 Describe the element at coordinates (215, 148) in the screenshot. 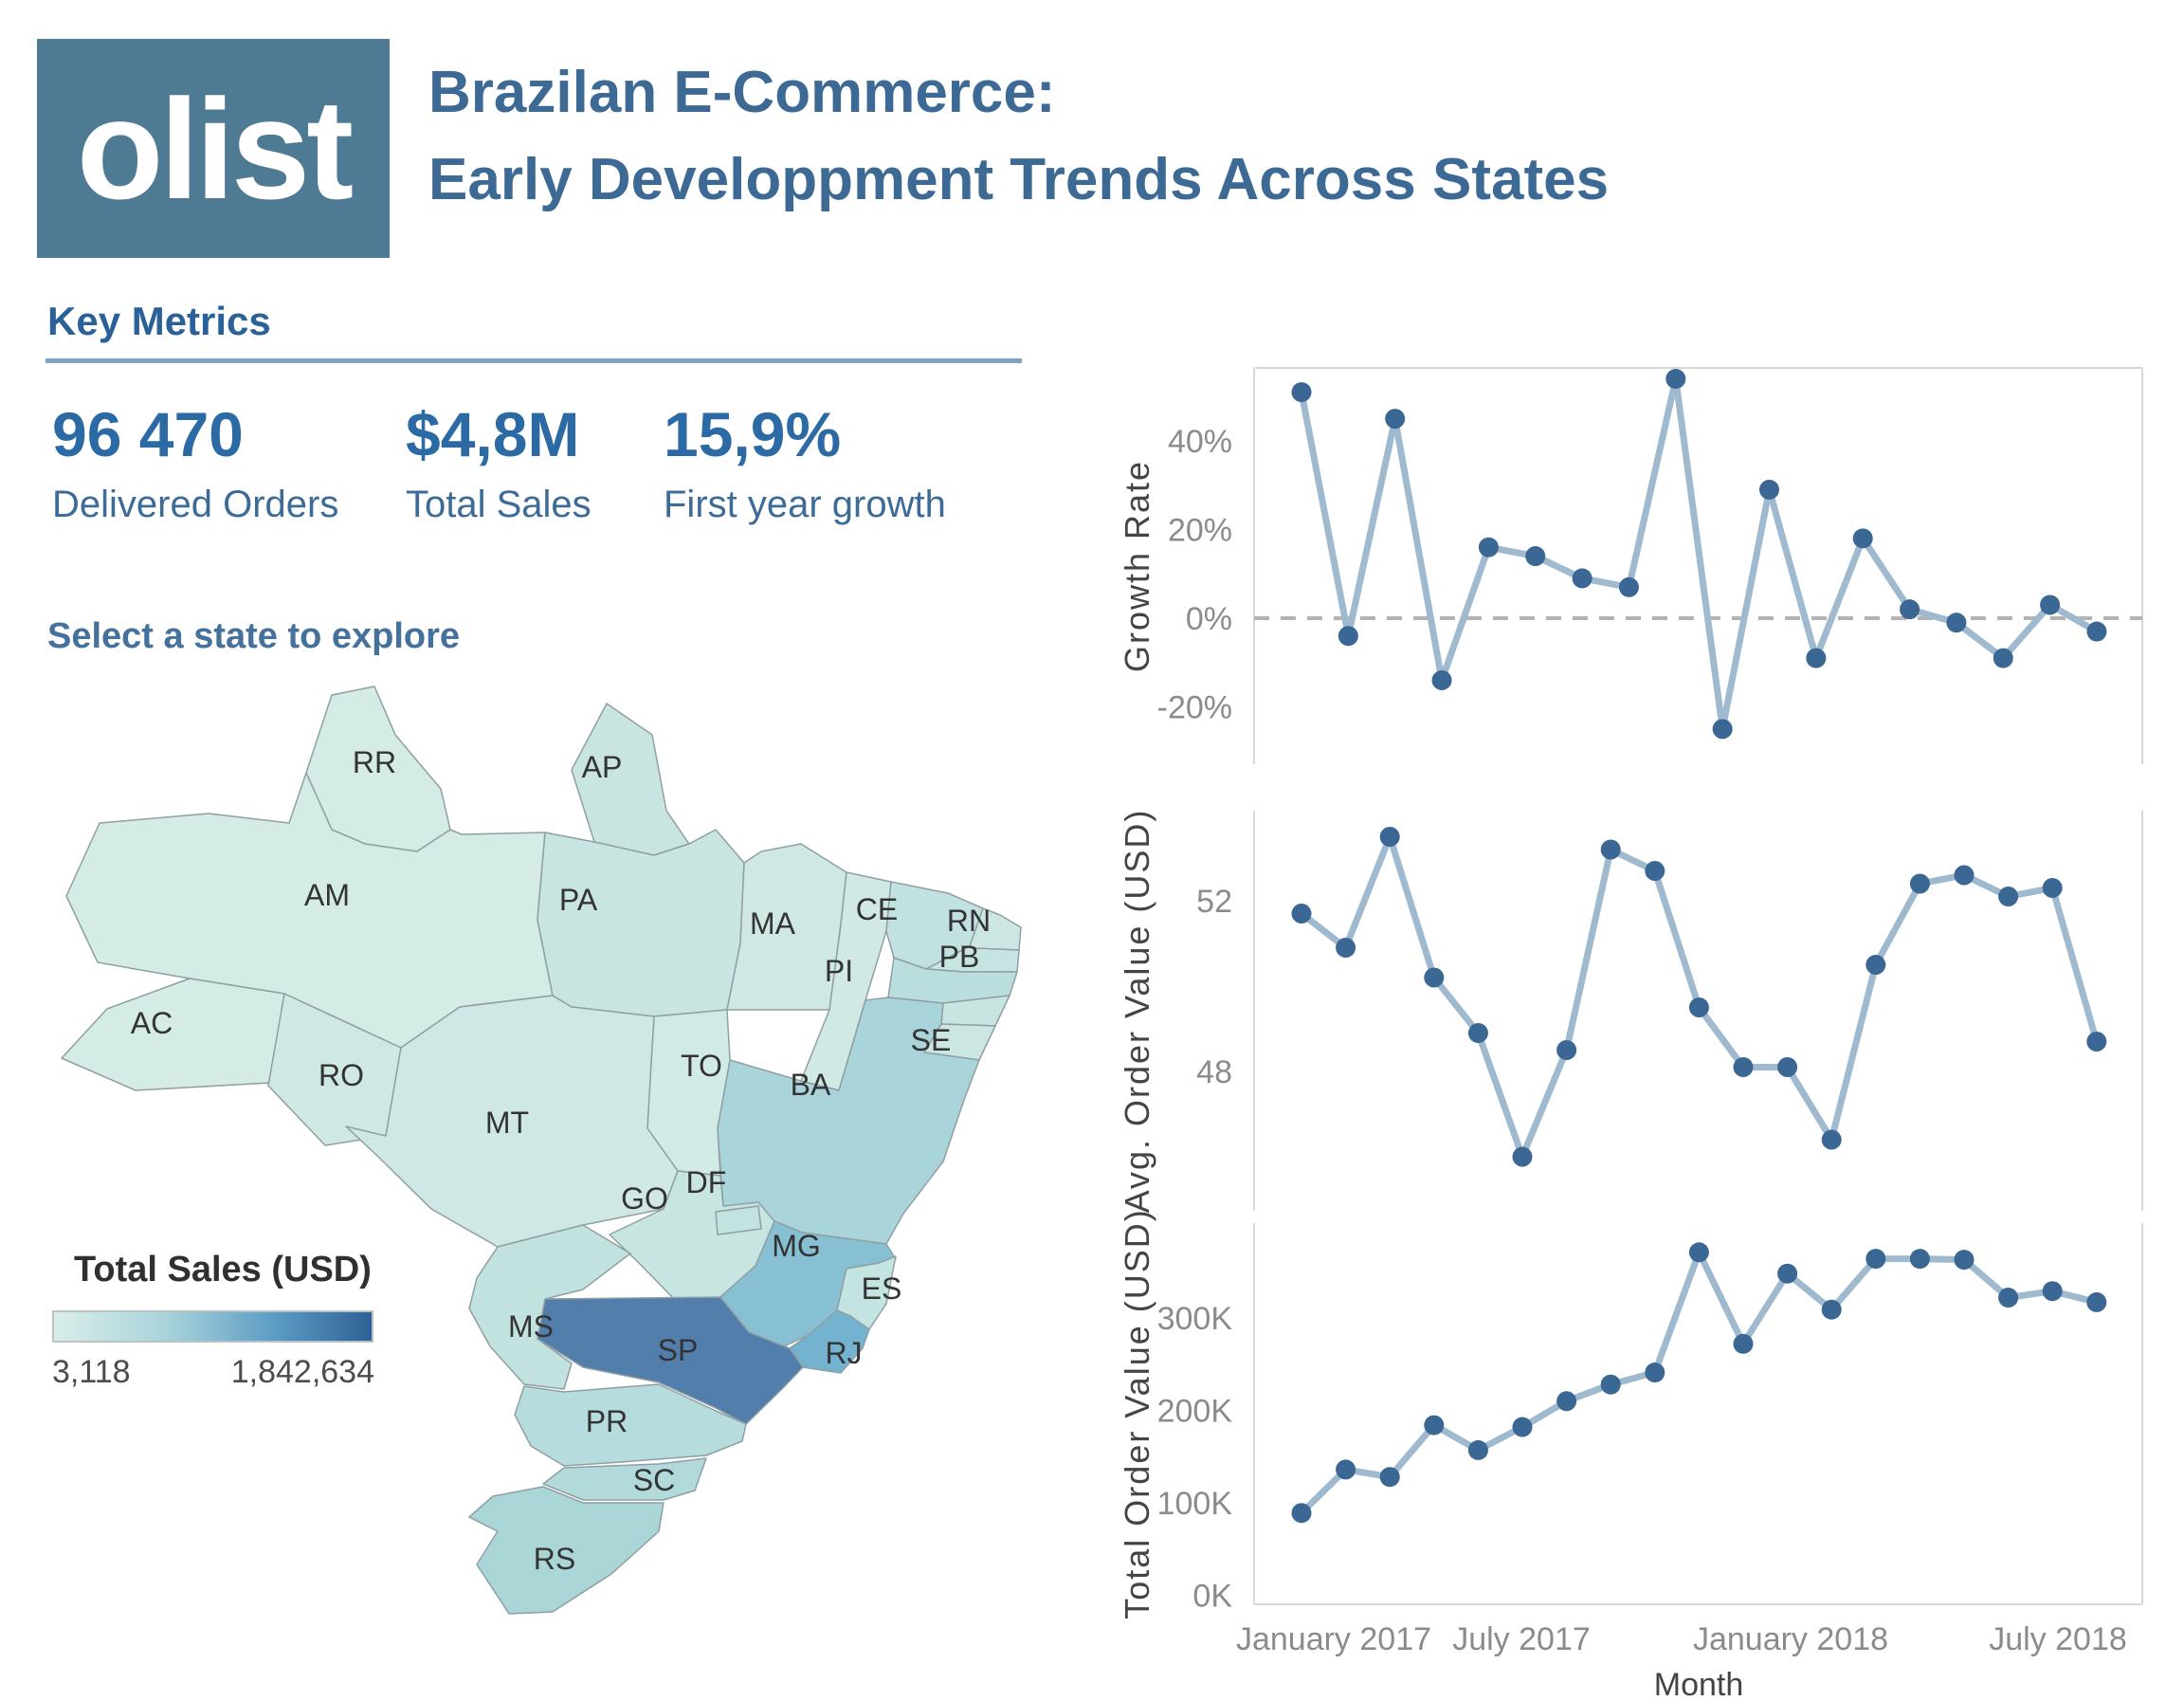

I see `olist-logo-text: olist` at that location.